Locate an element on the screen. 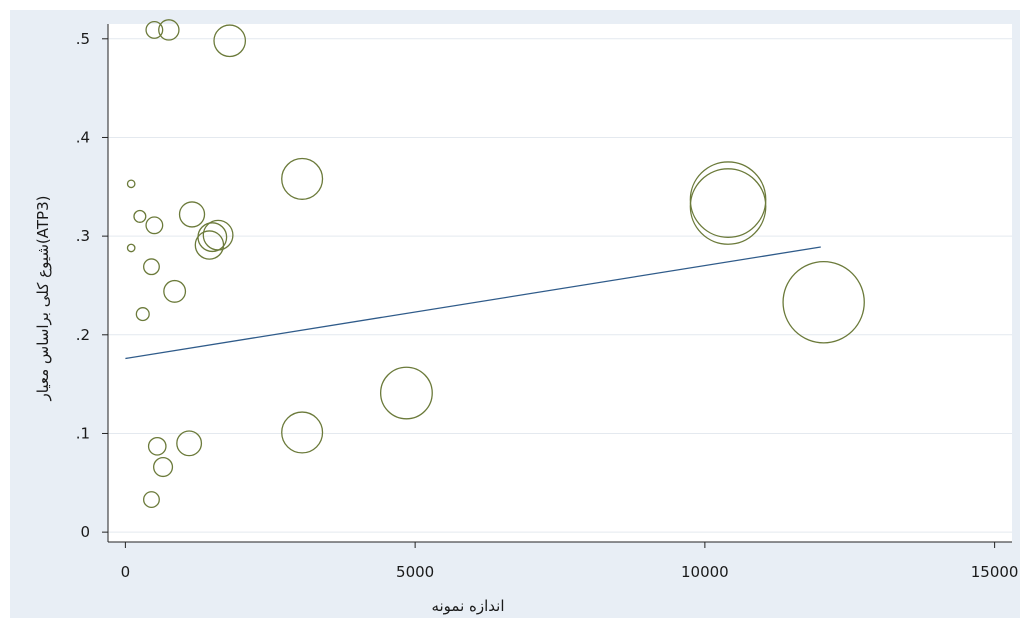  x-tick-label: 5000 is located at coordinates (415, 572).